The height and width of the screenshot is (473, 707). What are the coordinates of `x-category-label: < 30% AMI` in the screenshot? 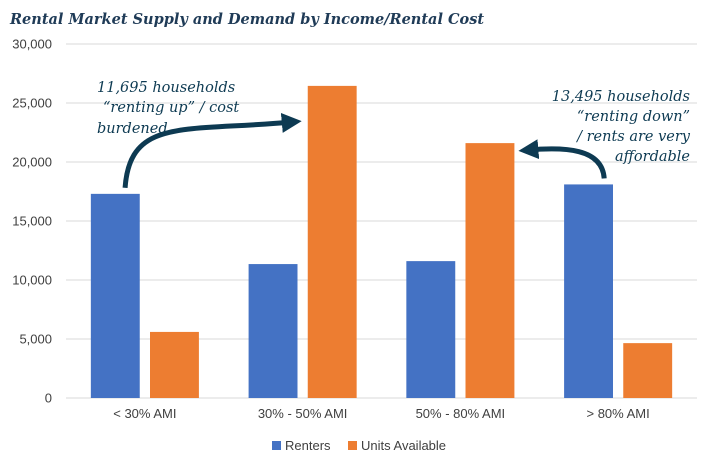 It's located at (144, 413).